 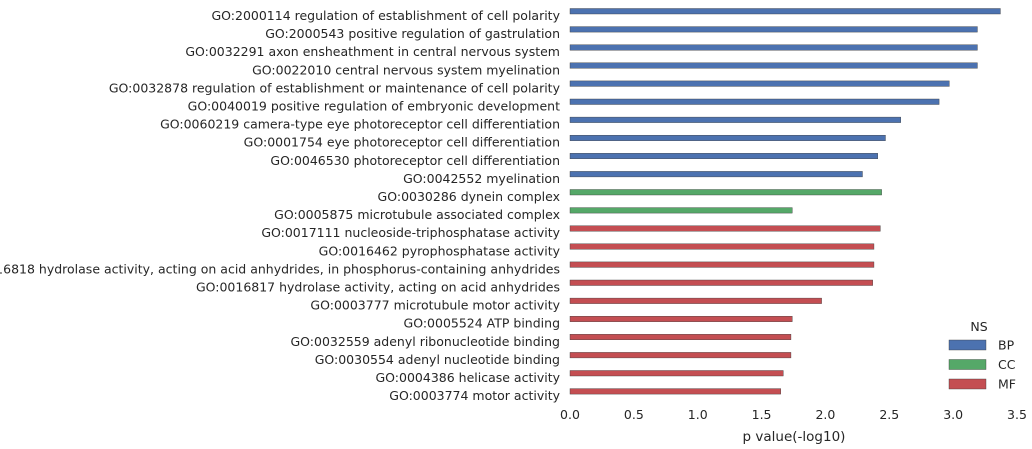 What do you see at coordinates (967, 384) in the screenshot?
I see `legend-swatch-mf` at bounding box center [967, 384].